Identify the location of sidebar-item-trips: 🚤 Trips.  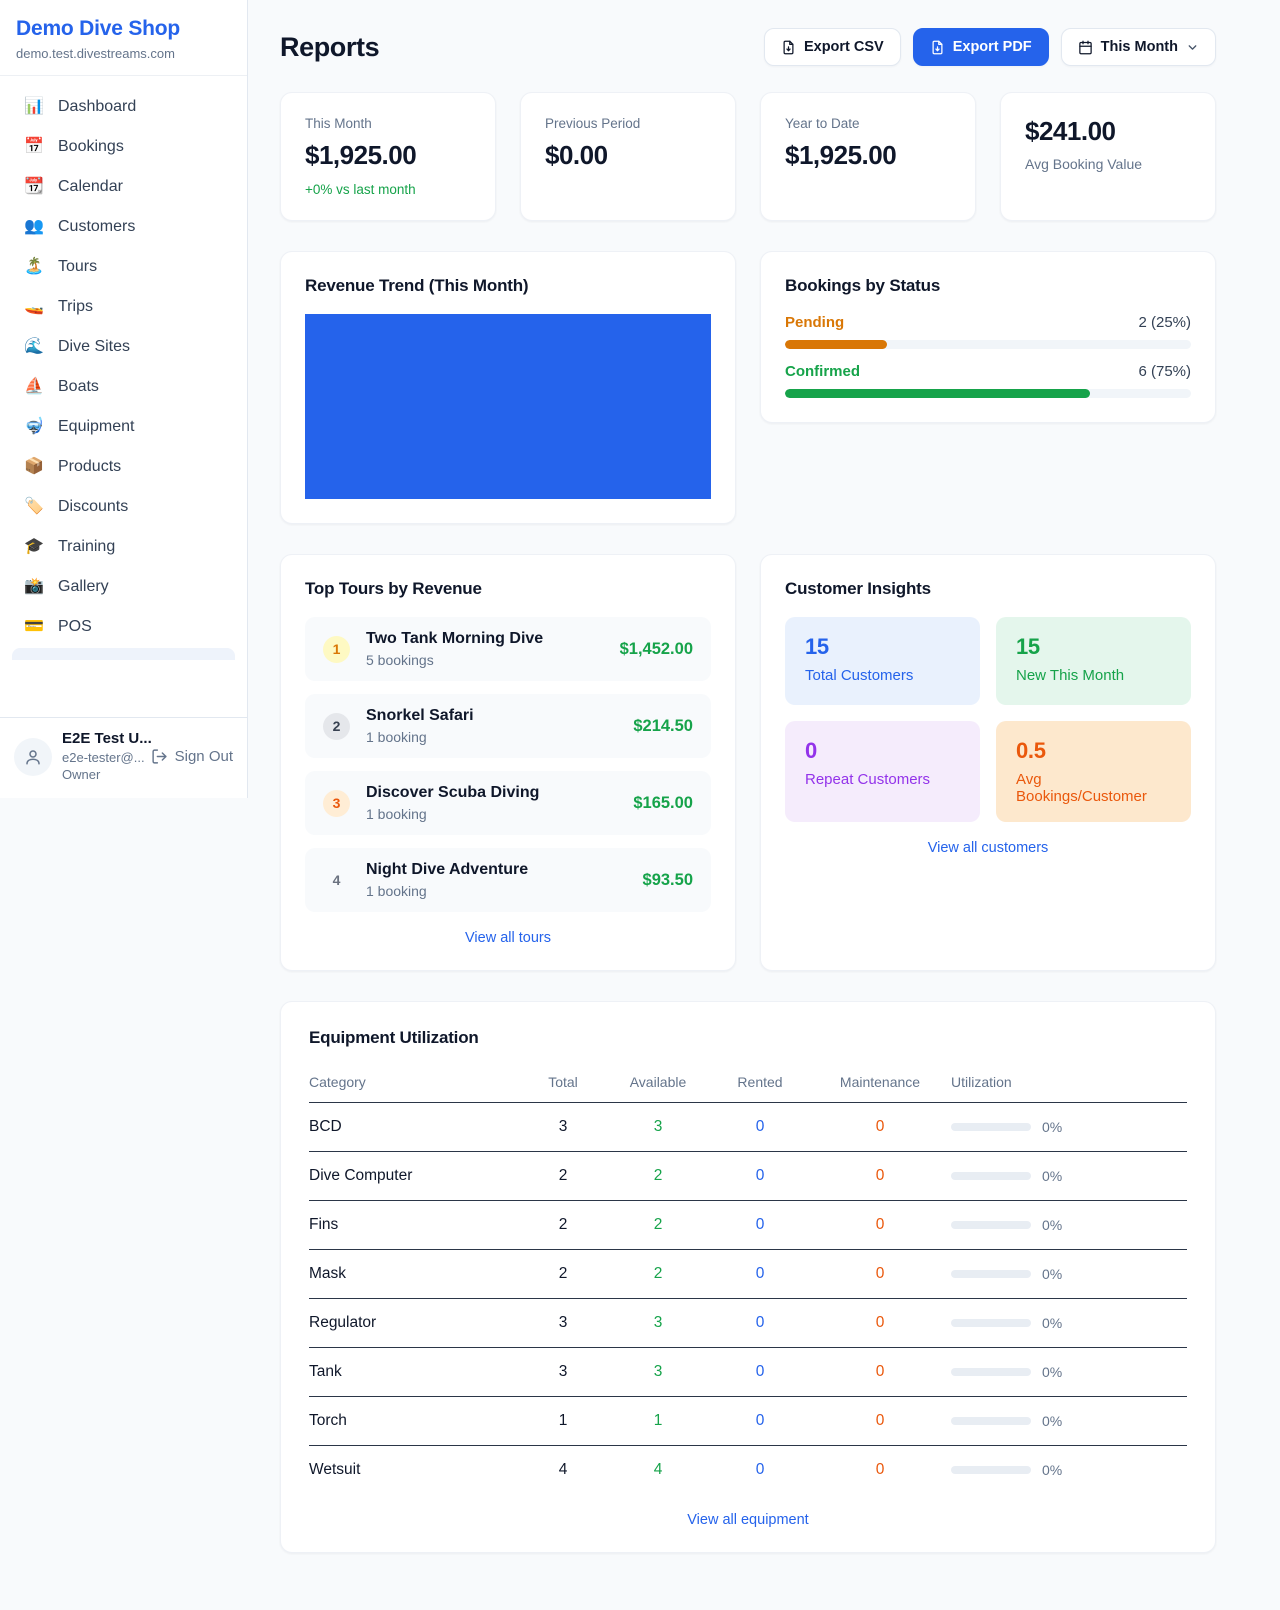
(123, 307).